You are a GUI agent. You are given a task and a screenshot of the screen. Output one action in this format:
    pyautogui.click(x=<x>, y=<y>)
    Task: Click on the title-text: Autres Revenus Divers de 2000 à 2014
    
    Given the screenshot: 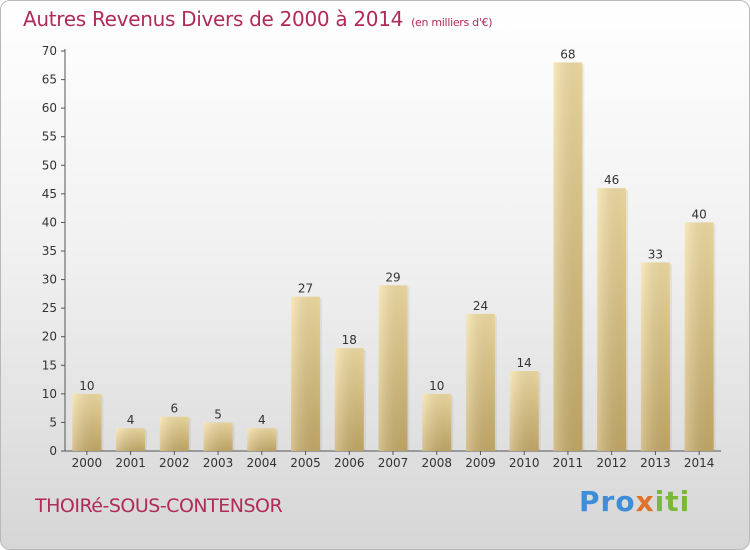 What is the action you would take?
    pyautogui.click(x=213, y=19)
    